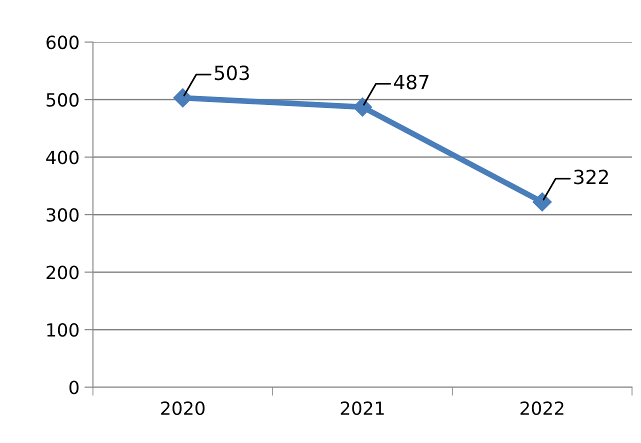 The height and width of the screenshot is (443, 641). I want to click on y-tick-label: 100, so click(63, 330).